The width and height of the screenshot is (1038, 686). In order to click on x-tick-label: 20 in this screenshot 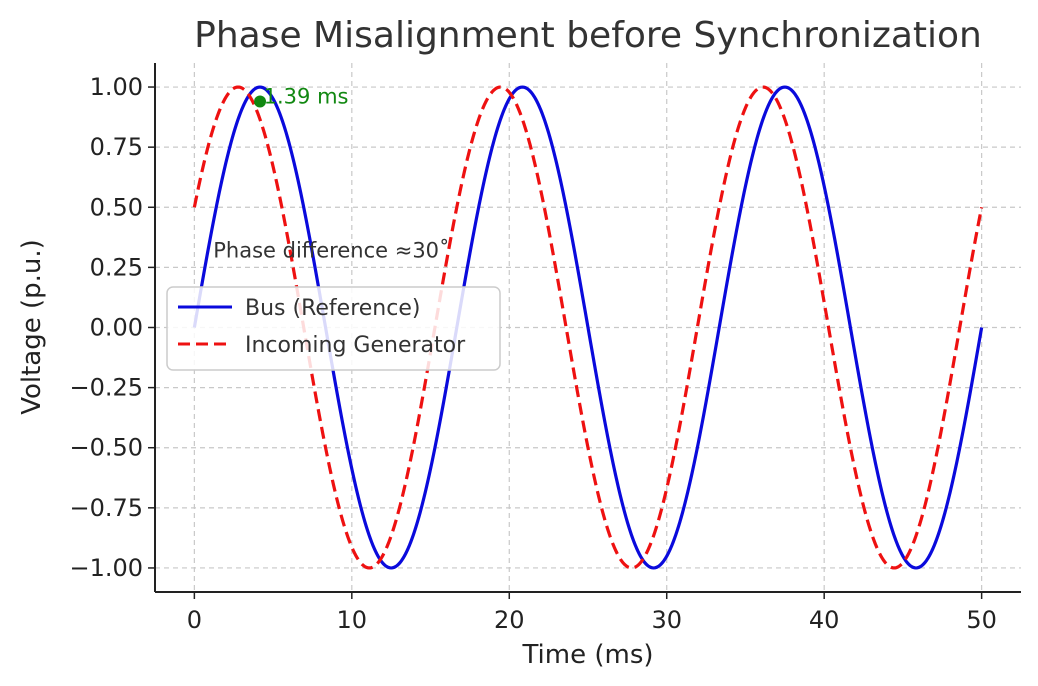, I will do `click(509, 620)`.